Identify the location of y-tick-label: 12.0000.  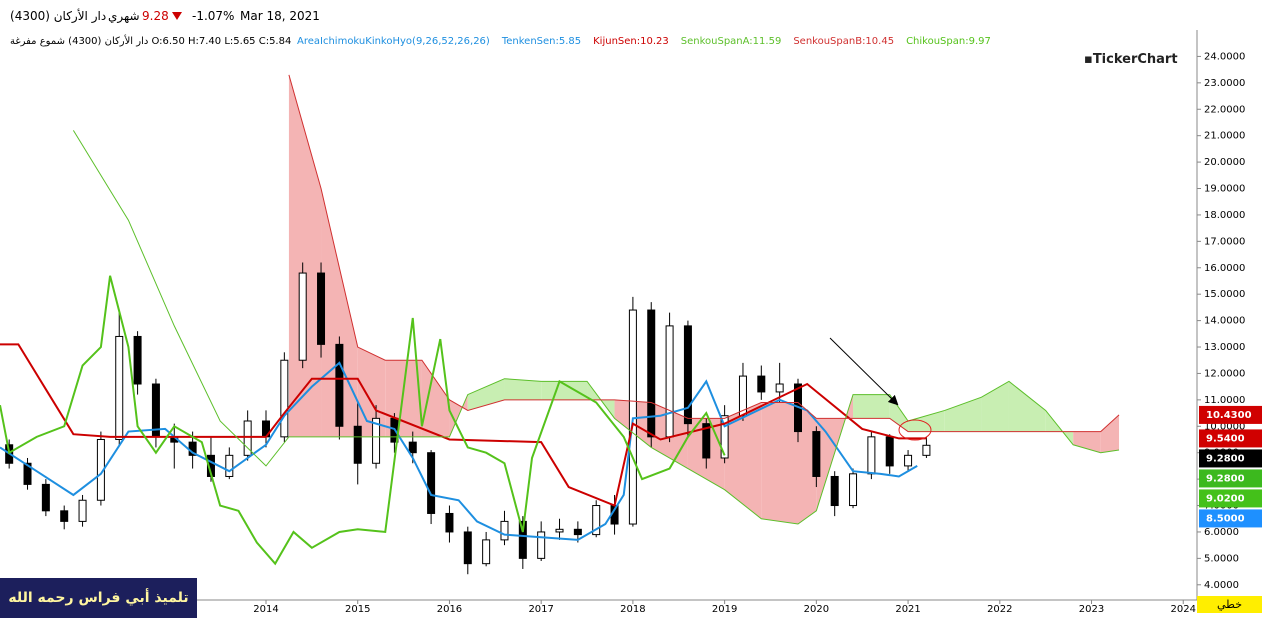
(1224, 373).